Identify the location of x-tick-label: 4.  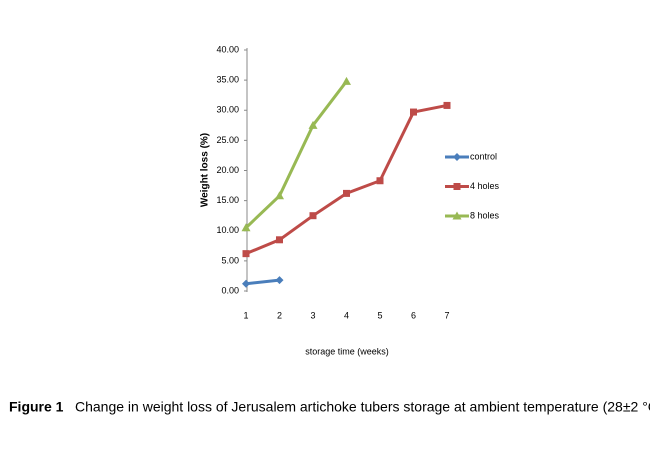
(346, 315).